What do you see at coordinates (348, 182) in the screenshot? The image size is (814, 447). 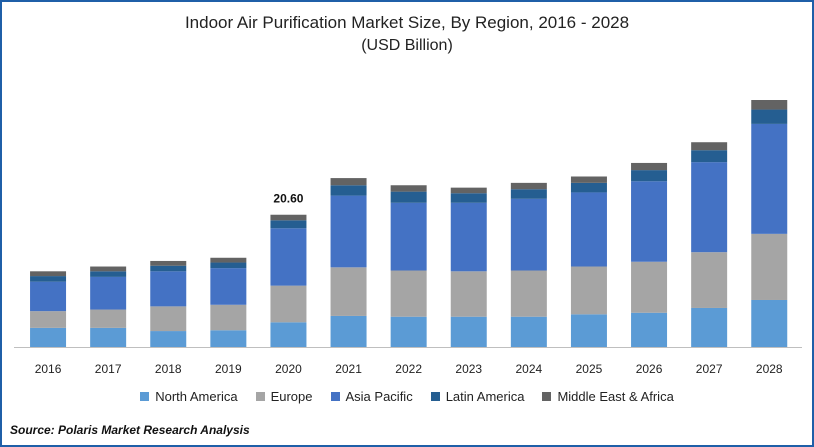 I see `bar-middle-east-africa-2021` at bounding box center [348, 182].